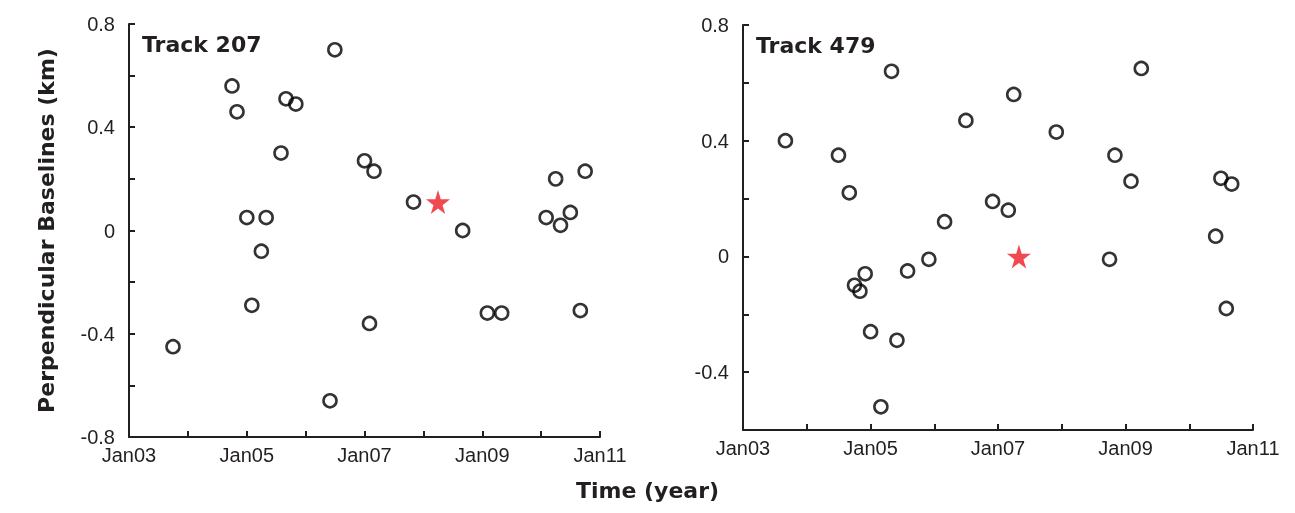 Image resolution: width=1295 pixels, height=513 pixels. Describe the element at coordinates (743, 448) in the screenshot. I see `x-tick-label: Jan03` at that location.